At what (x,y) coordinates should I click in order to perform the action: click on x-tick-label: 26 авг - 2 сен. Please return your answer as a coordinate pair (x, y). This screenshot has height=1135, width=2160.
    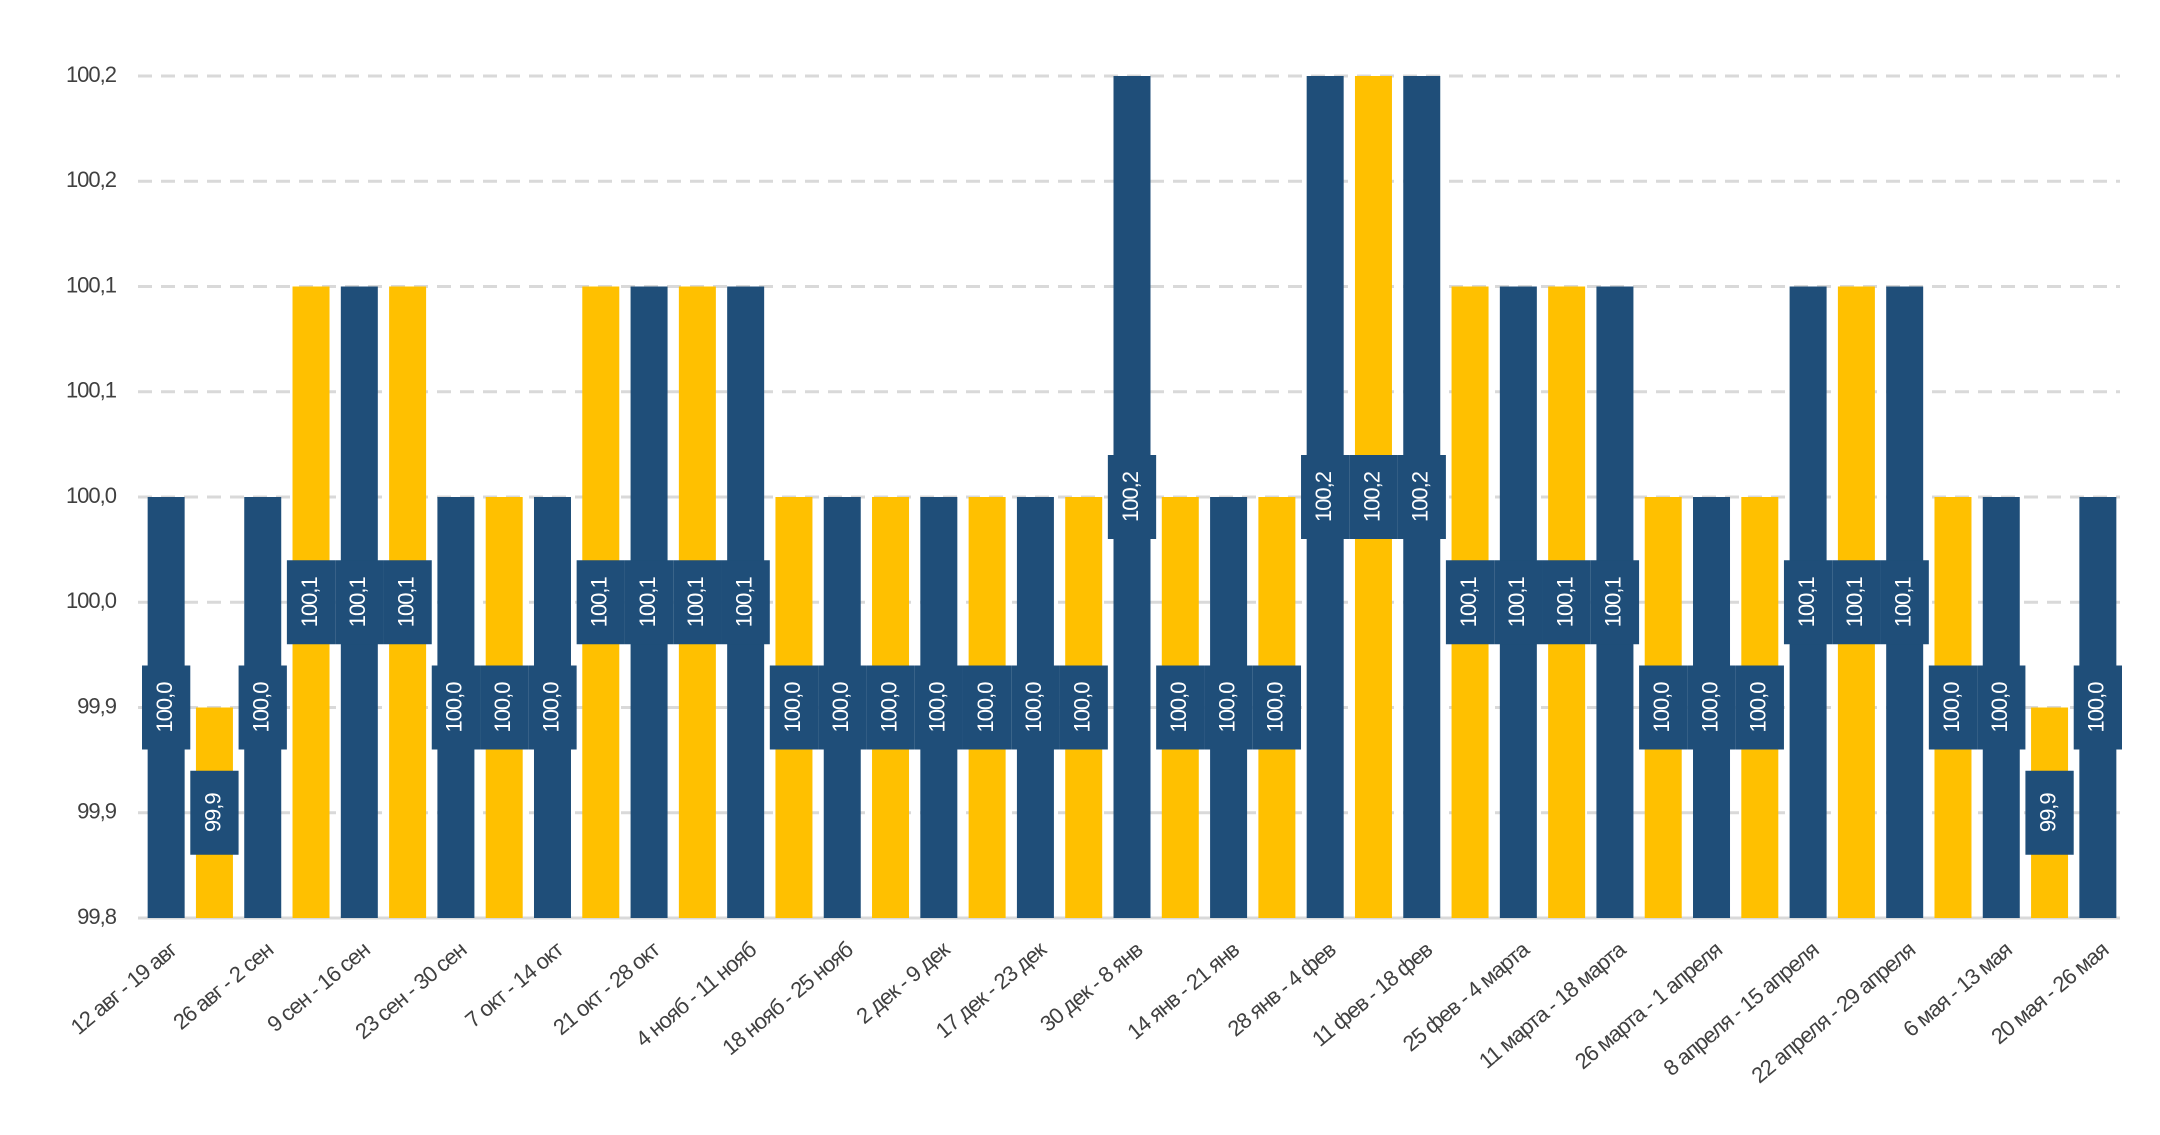
    Looking at the image, I should click on (222, 985).